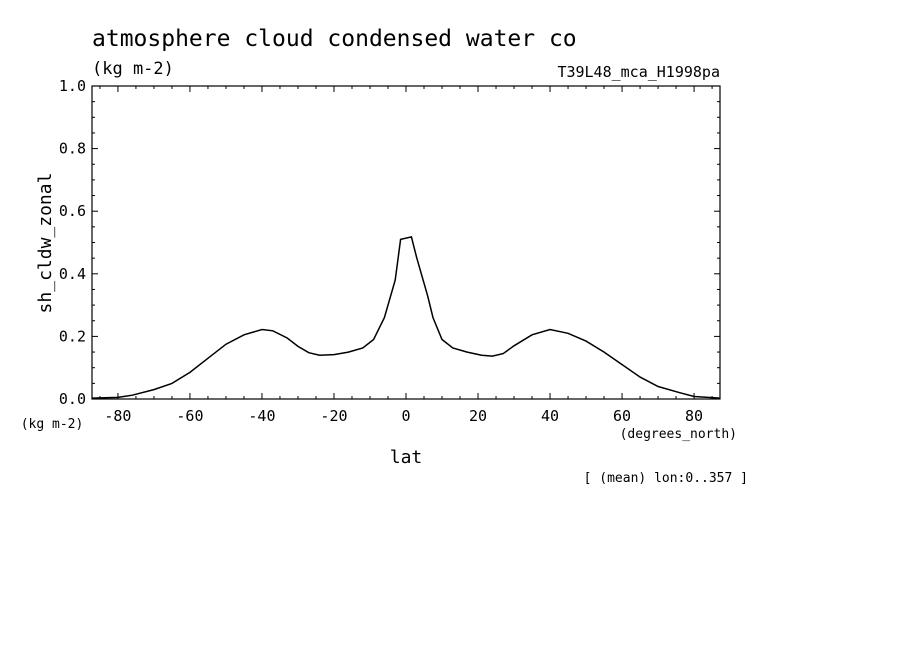 The image size is (904, 654). What do you see at coordinates (72, 211) in the screenshot?
I see `y-tick-label: 0.6` at bounding box center [72, 211].